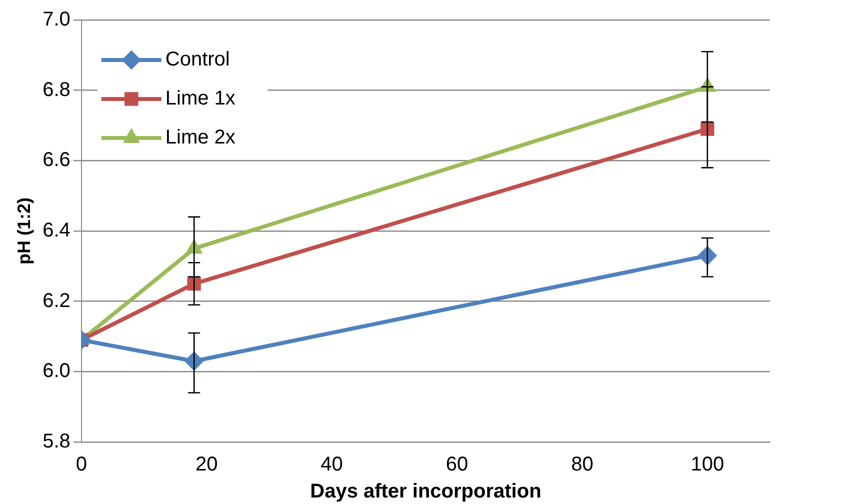 This screenshot has width=845, height=504. Describe the element at coordinates (56, 160) in the screenshot. I see `y-tick-label: 6.6` at that location.